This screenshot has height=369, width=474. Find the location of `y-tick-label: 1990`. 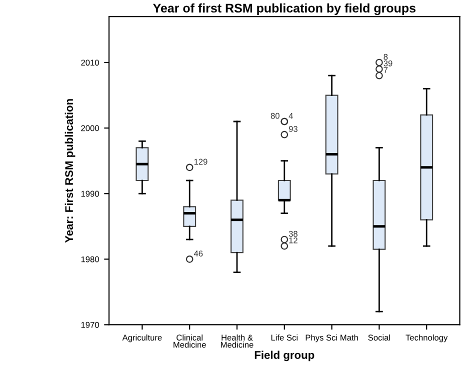

y-tick-label: 1990 is located at coordinates (90, 193).